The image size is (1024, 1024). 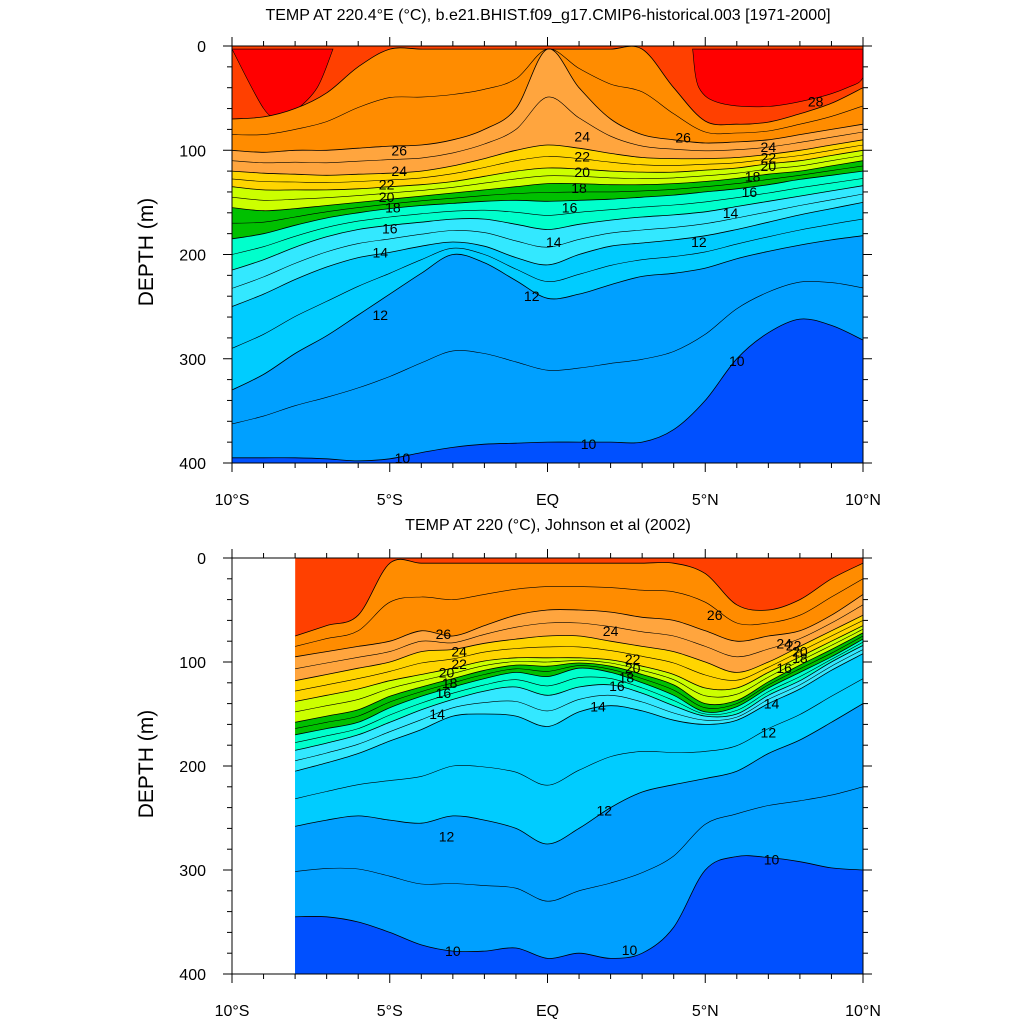 What do you see at coordinates (201, 559) in the screenshot?
I see `bottom-y-tick-label: 0` at bounding box center [201, 559].